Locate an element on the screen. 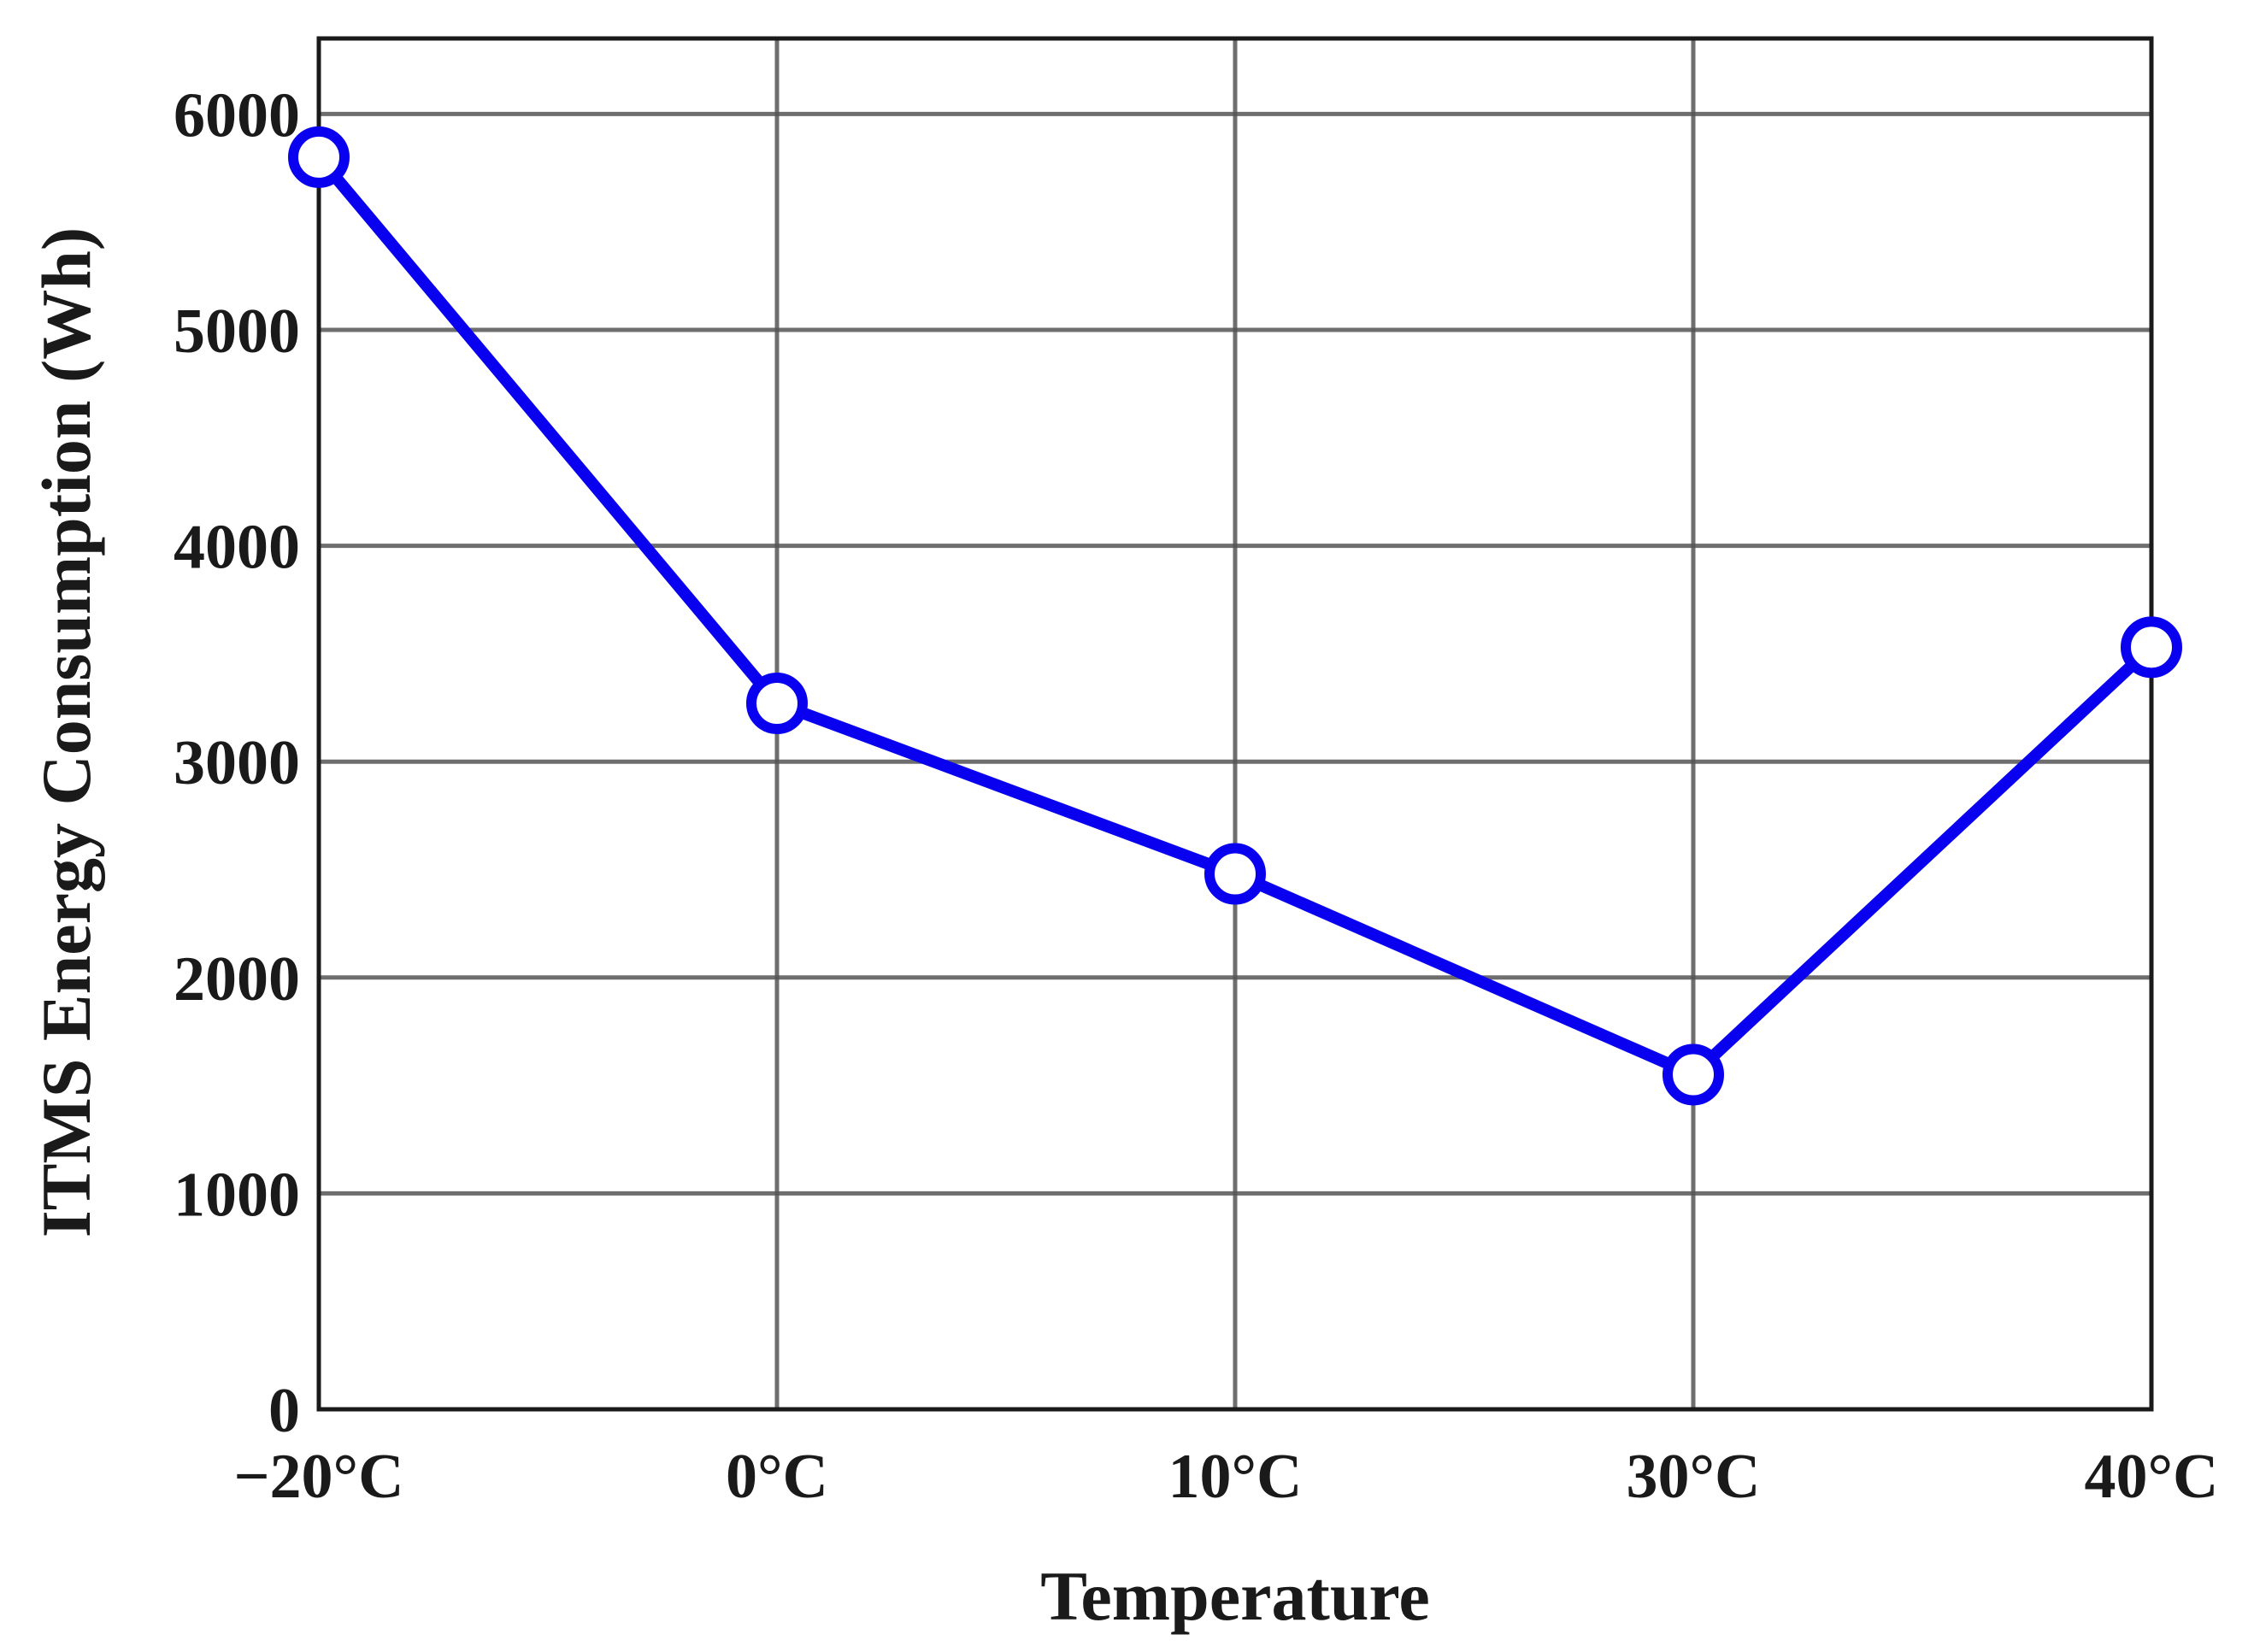  y-tick-label: 2000 is located at coordinates (237, 979).